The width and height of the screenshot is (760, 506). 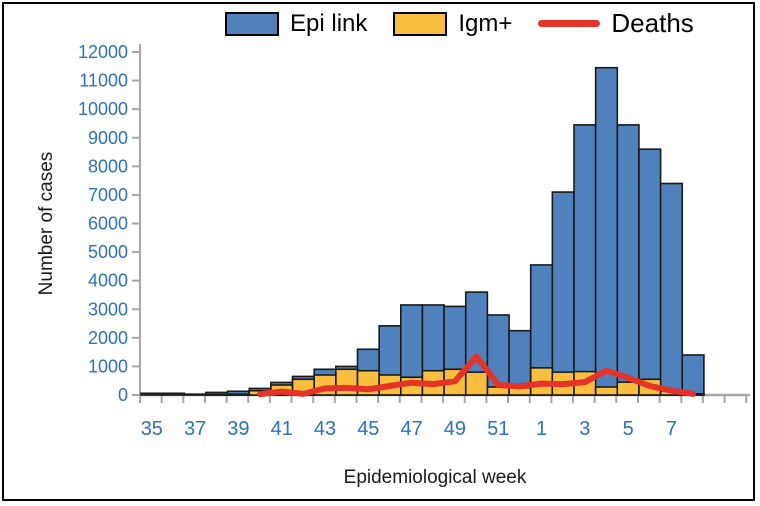 What do you see at coordinates (108, 366) in the screenshot?
I see `y-tick-label: 1000` at bounding box center [108, 366].